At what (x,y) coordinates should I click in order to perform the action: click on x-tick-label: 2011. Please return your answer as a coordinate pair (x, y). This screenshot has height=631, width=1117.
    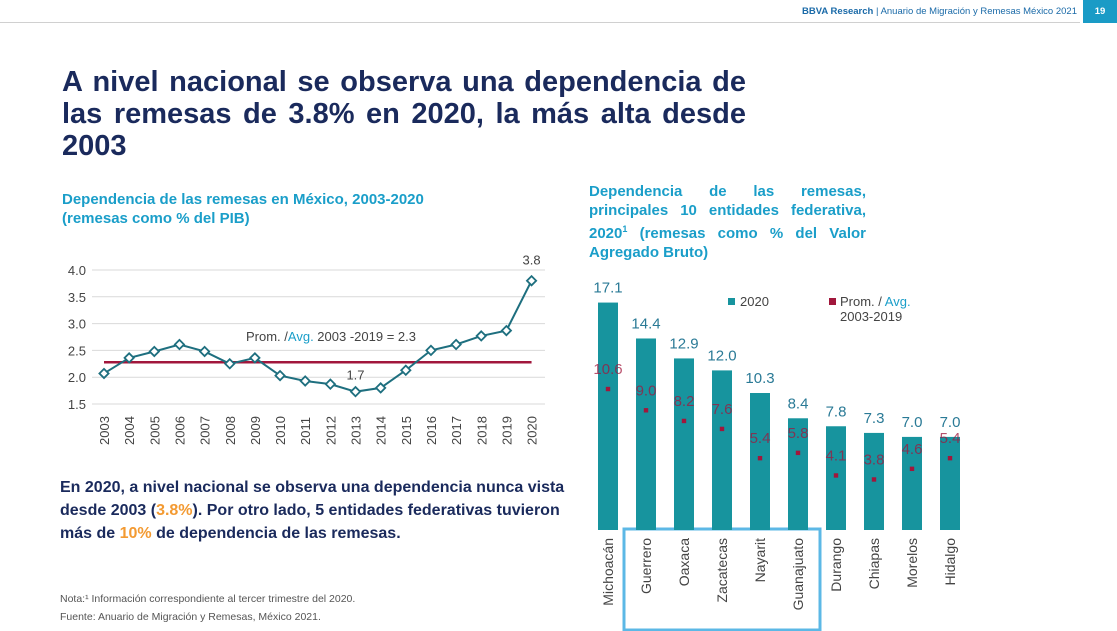
    Looking at the image, I should click on (305, 431).